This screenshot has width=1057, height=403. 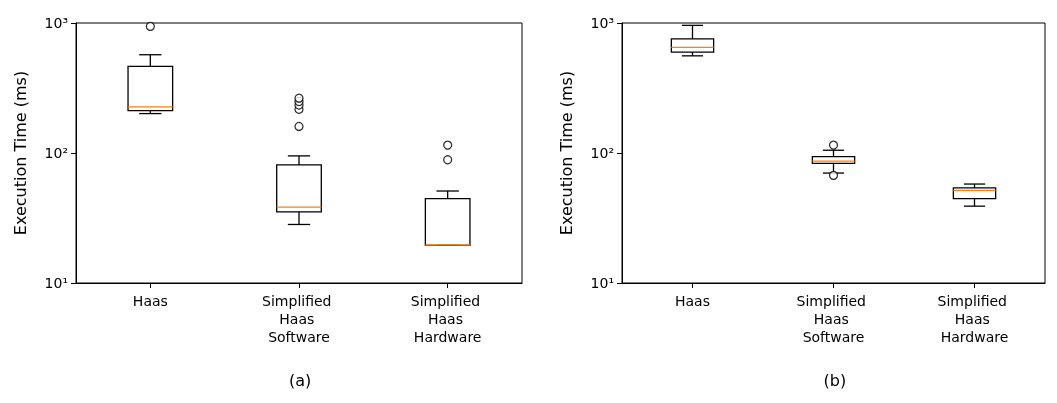 What do you see at coordinates (300, 380) in the screenshot?
I see `text: (a)` at bounding box center [300, 380].